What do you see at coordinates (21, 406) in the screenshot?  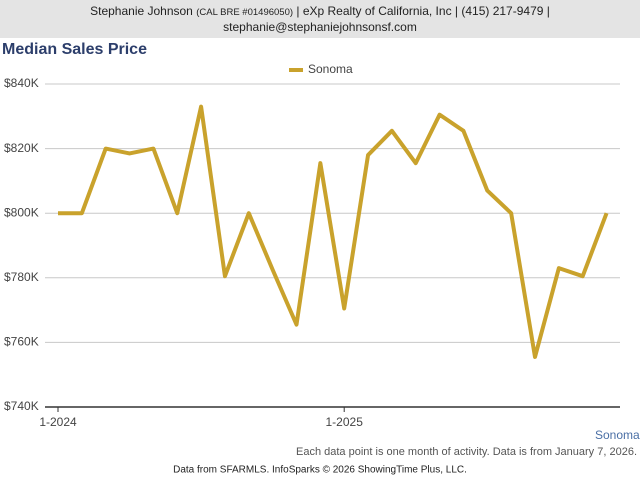 I see `y-tick-label: $740K` at bounding box center [21, 406].